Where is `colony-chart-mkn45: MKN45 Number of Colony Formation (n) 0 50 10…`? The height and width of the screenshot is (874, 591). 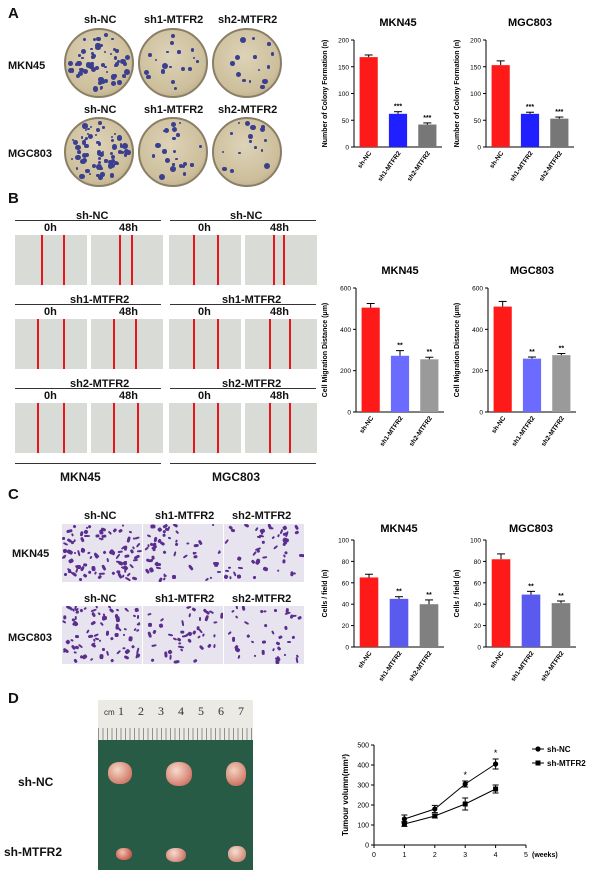
colony-chart-mkn45: MKN45 Number of Colony Formation (n) 0 50 10… is located at coordinates (382, 100).